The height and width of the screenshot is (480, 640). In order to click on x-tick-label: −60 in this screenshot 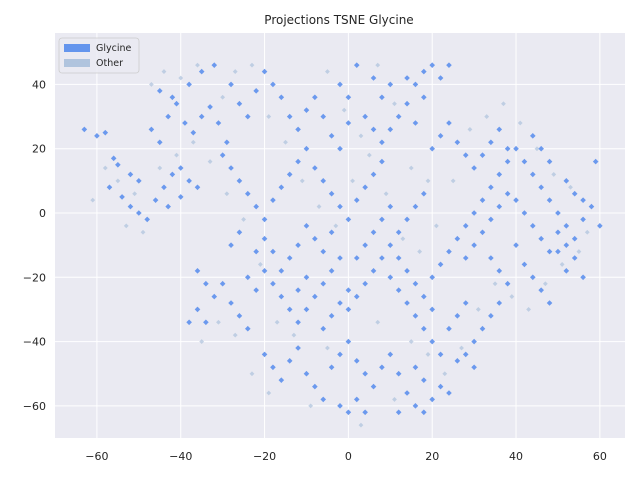, I will do `click(96, 456)`.